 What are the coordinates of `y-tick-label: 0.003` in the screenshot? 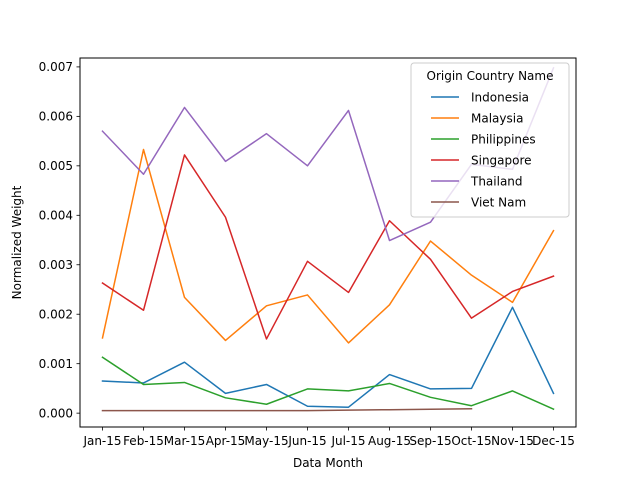 It's located at (56, 265).